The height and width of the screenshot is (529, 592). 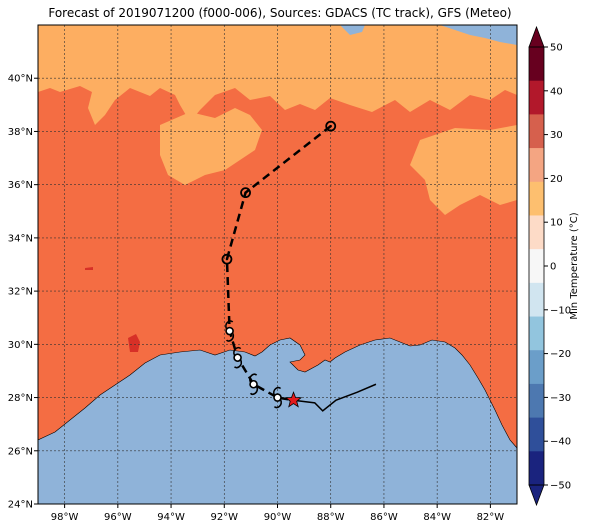 What do you see at coordinates (536, 495) in the screenshot?
I see `colorbar-min-arrow` at bounding box center [536, 495].